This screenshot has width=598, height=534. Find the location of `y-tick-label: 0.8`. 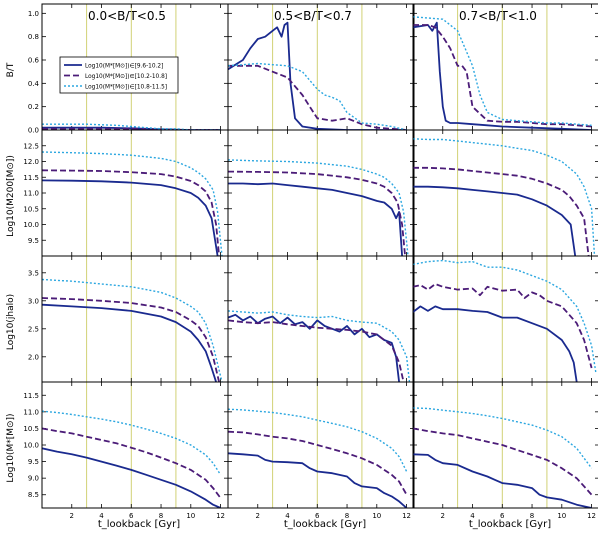

y-tick-label: 0.8 is located at coordinates (33, 37).